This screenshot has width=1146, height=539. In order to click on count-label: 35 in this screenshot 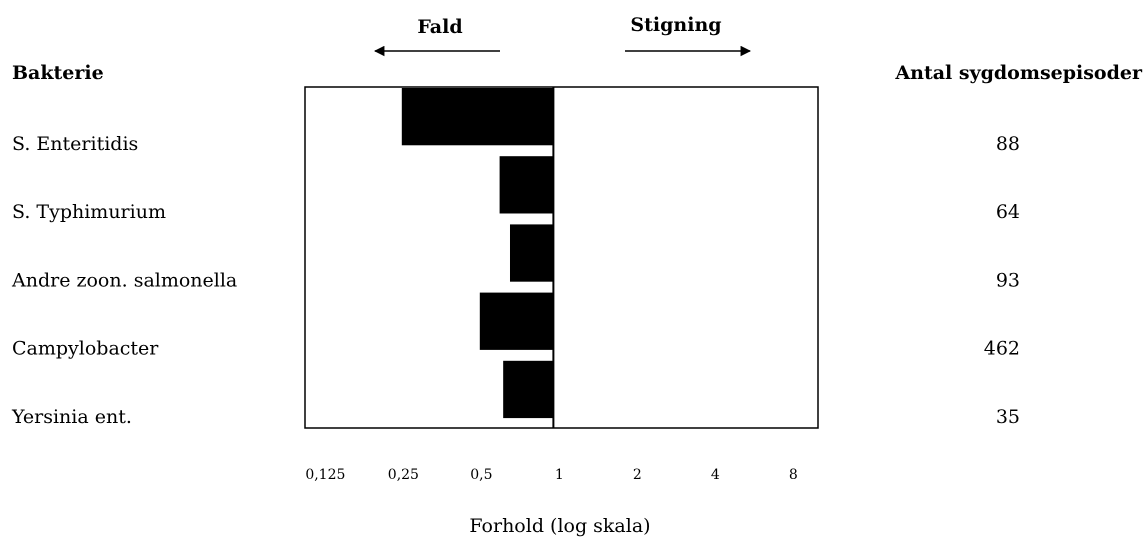, I will do `click(1008, 417)`.